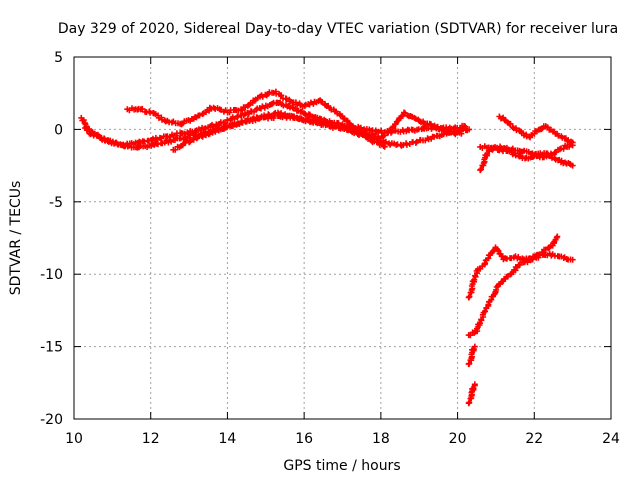  Describe the element at coordinates (458, 439) in the screenshot. I see `x-tick-label: 20` at that location.